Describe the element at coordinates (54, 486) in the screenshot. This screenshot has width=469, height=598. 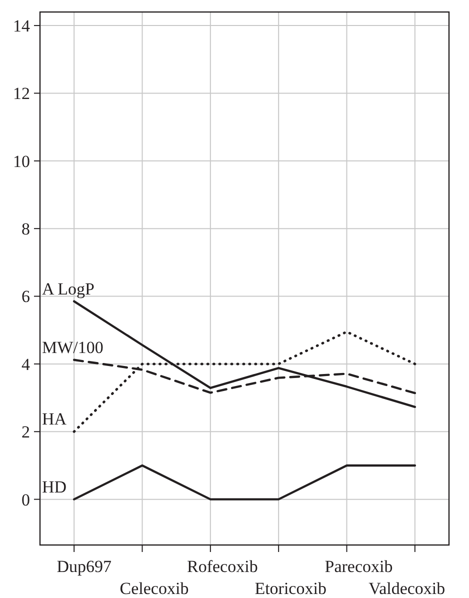
I see `series-label: HD` at that location.